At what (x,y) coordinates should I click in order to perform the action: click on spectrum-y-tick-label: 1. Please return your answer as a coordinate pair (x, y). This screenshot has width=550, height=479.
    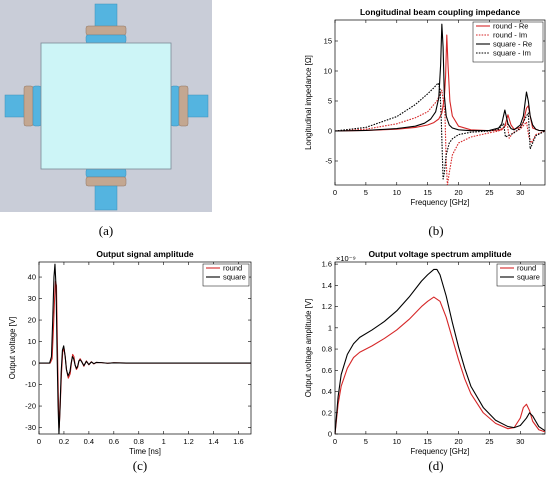
    Looking at the image, I should click on (330, 327).